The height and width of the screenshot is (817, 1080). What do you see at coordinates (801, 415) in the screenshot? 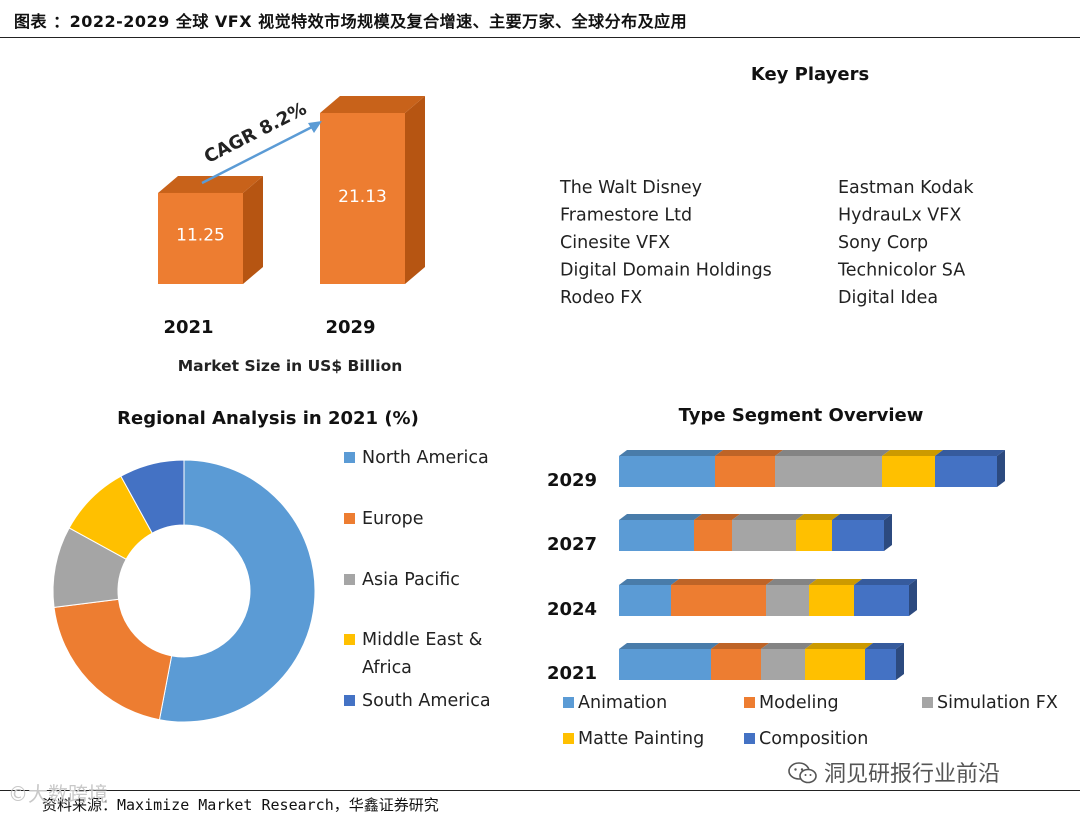
I see `segment-chart-title: Type Segment Overview` at bounding box center [801, 415].